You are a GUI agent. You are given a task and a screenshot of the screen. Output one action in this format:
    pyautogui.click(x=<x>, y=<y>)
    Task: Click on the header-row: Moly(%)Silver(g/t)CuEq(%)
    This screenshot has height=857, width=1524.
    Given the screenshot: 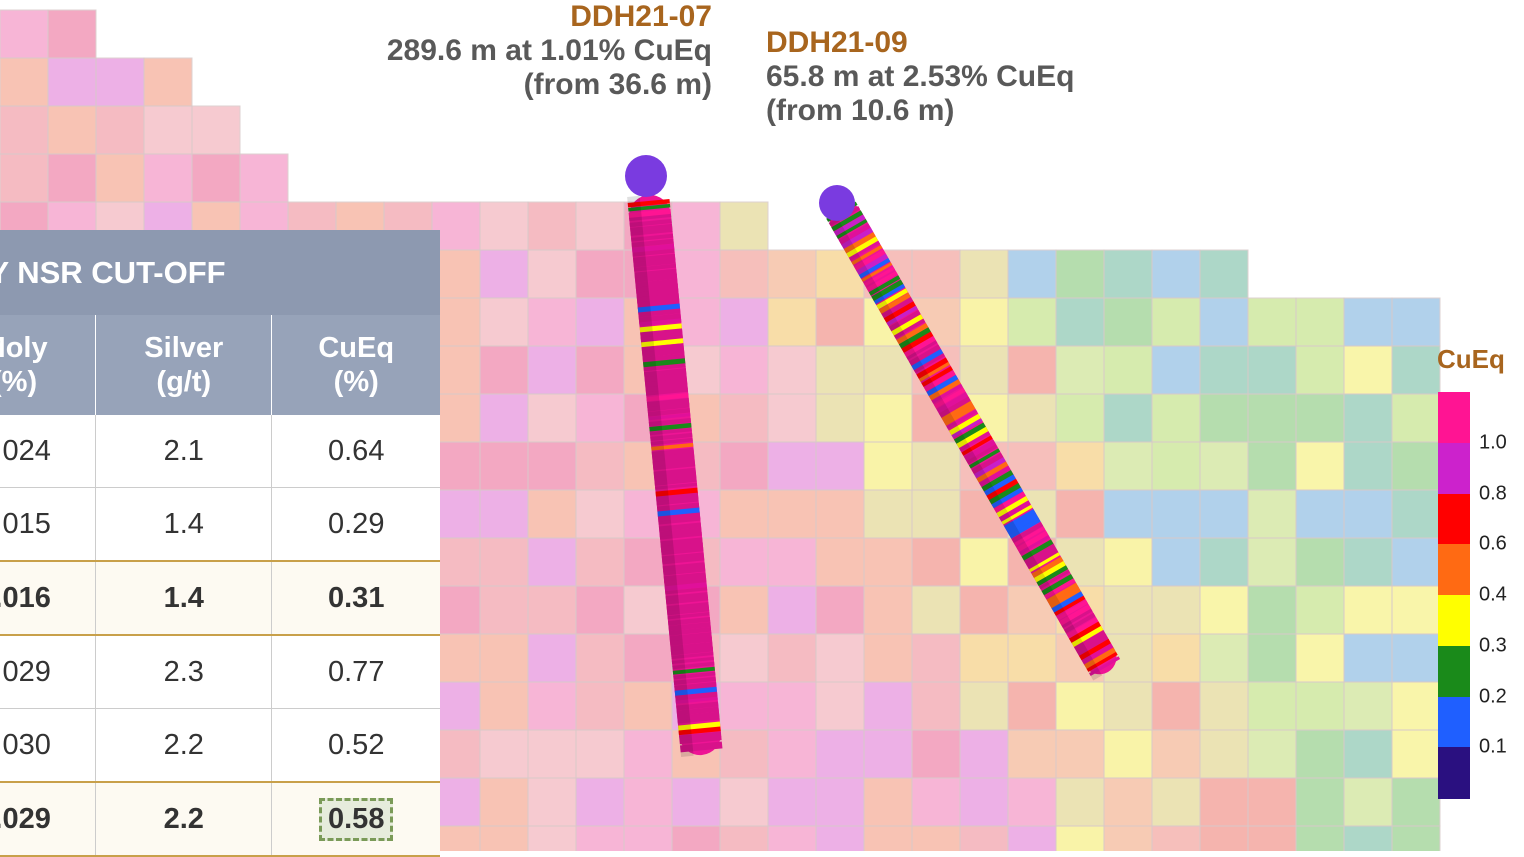 What is the action you would take?
    pyautogui.click(x=220, y=365)
    